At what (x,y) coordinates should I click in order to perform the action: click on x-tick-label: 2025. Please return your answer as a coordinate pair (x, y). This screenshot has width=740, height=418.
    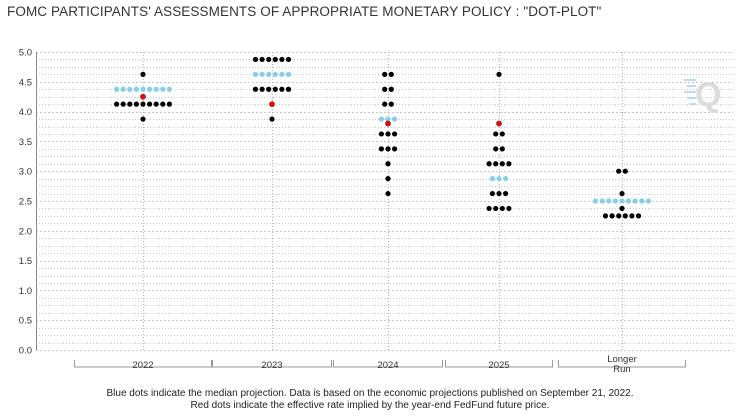
    Looking at the image, I should click on (498, 365).